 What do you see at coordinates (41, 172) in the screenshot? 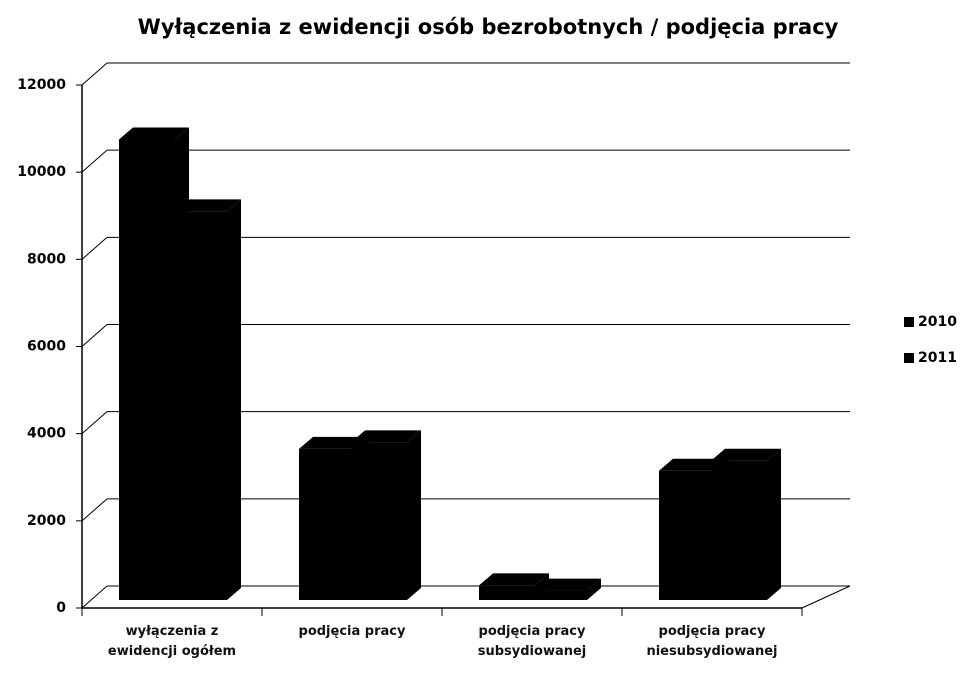
I see `y-tick-label: 10000` at bounding box center [41, 172].